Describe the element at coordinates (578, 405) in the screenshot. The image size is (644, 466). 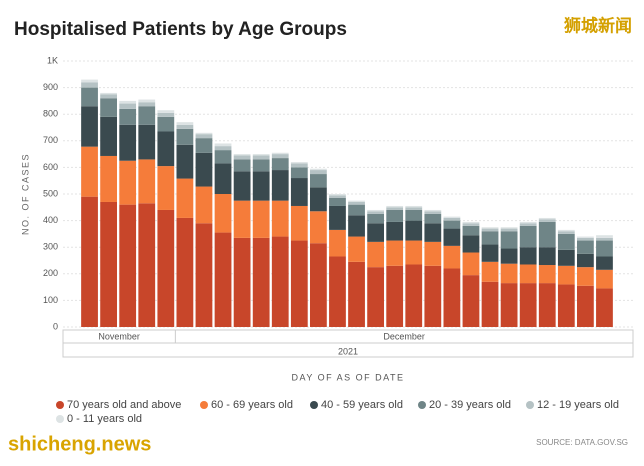
I see `legend-label: 12 - 19 years old` at that location.